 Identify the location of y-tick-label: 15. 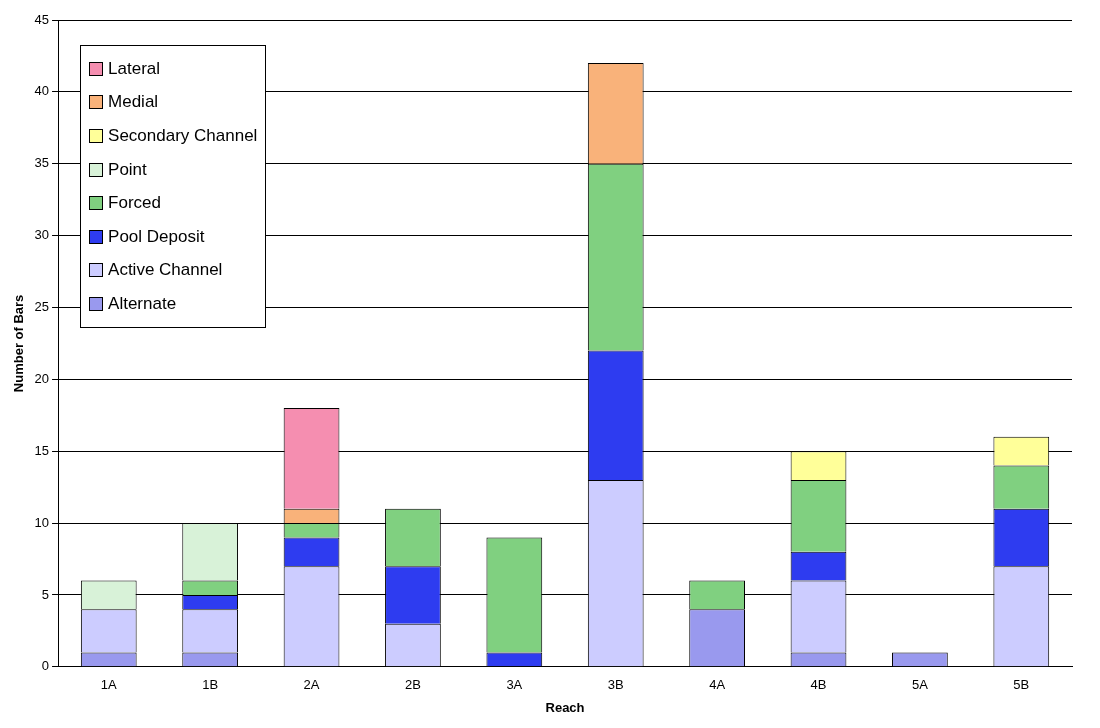
(42, 450).